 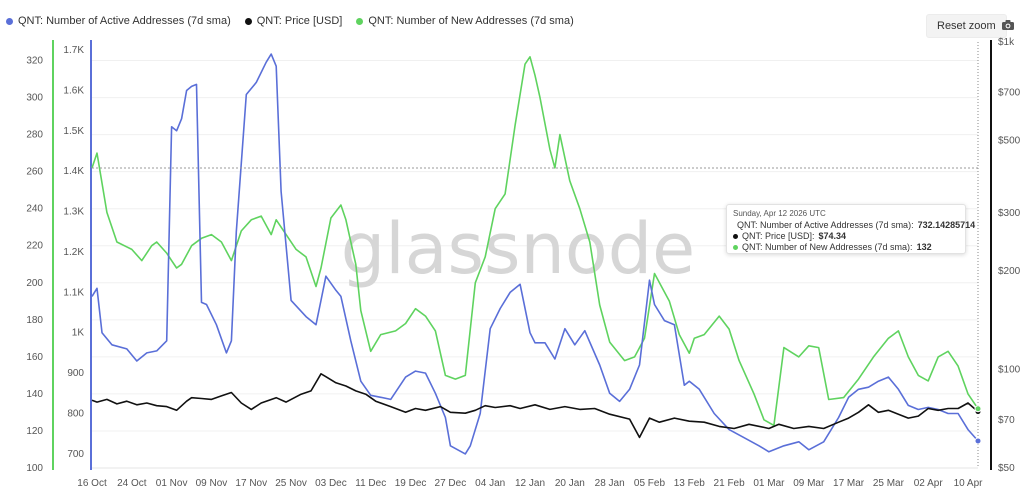 I want to click on y-tick-label-active-addresses: 700, so click(x=75, y=454).